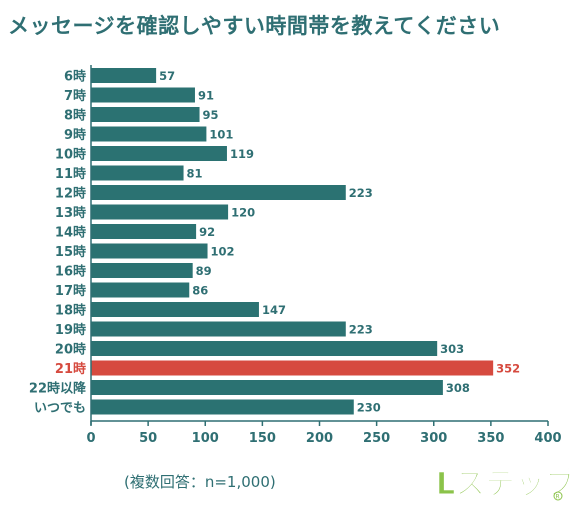 The image size is (583, 516). What do you see at coordinates (70, 174) in the screenshot?
I see `category-label-11時: 11時` at bounding box center [70, 174].